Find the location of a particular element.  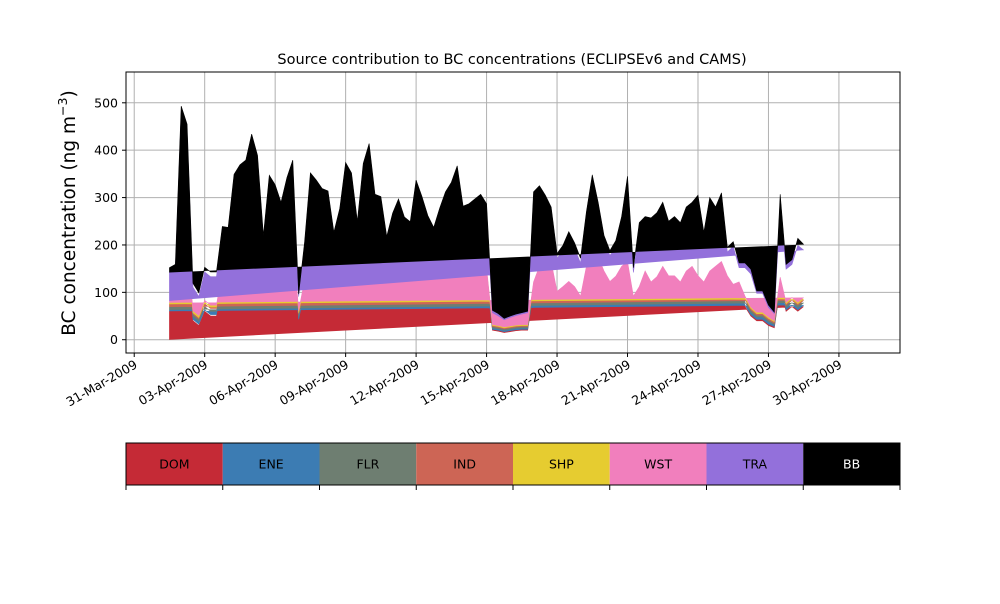

legend-label-shp: SHP is located at coordinates (561, 464).